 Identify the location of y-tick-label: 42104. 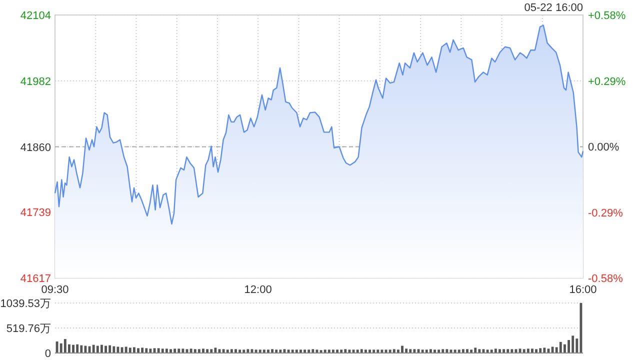
(35, 16).